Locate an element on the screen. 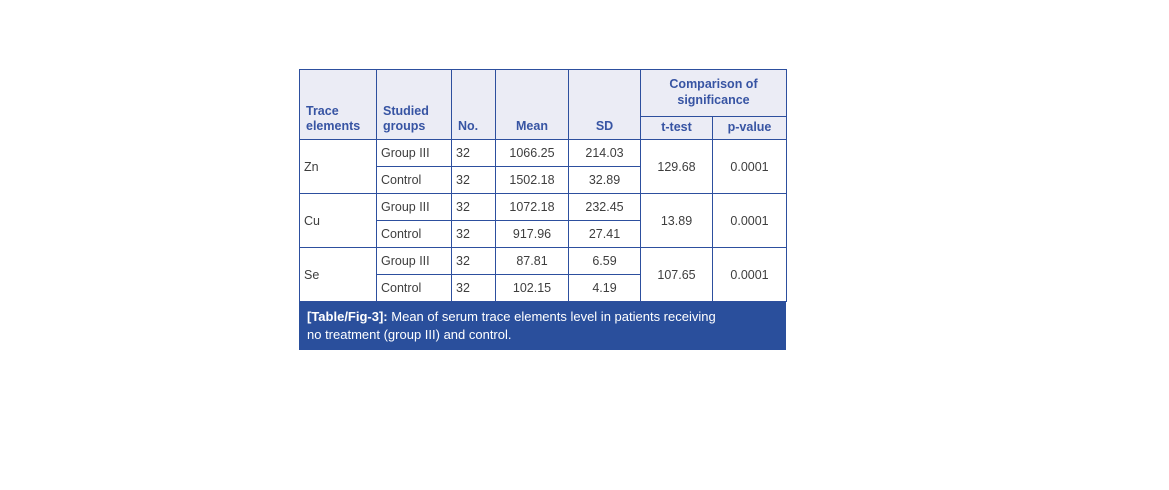  header-comparison-of-significance: Comparison of significance is located at coordinates (713, 93).